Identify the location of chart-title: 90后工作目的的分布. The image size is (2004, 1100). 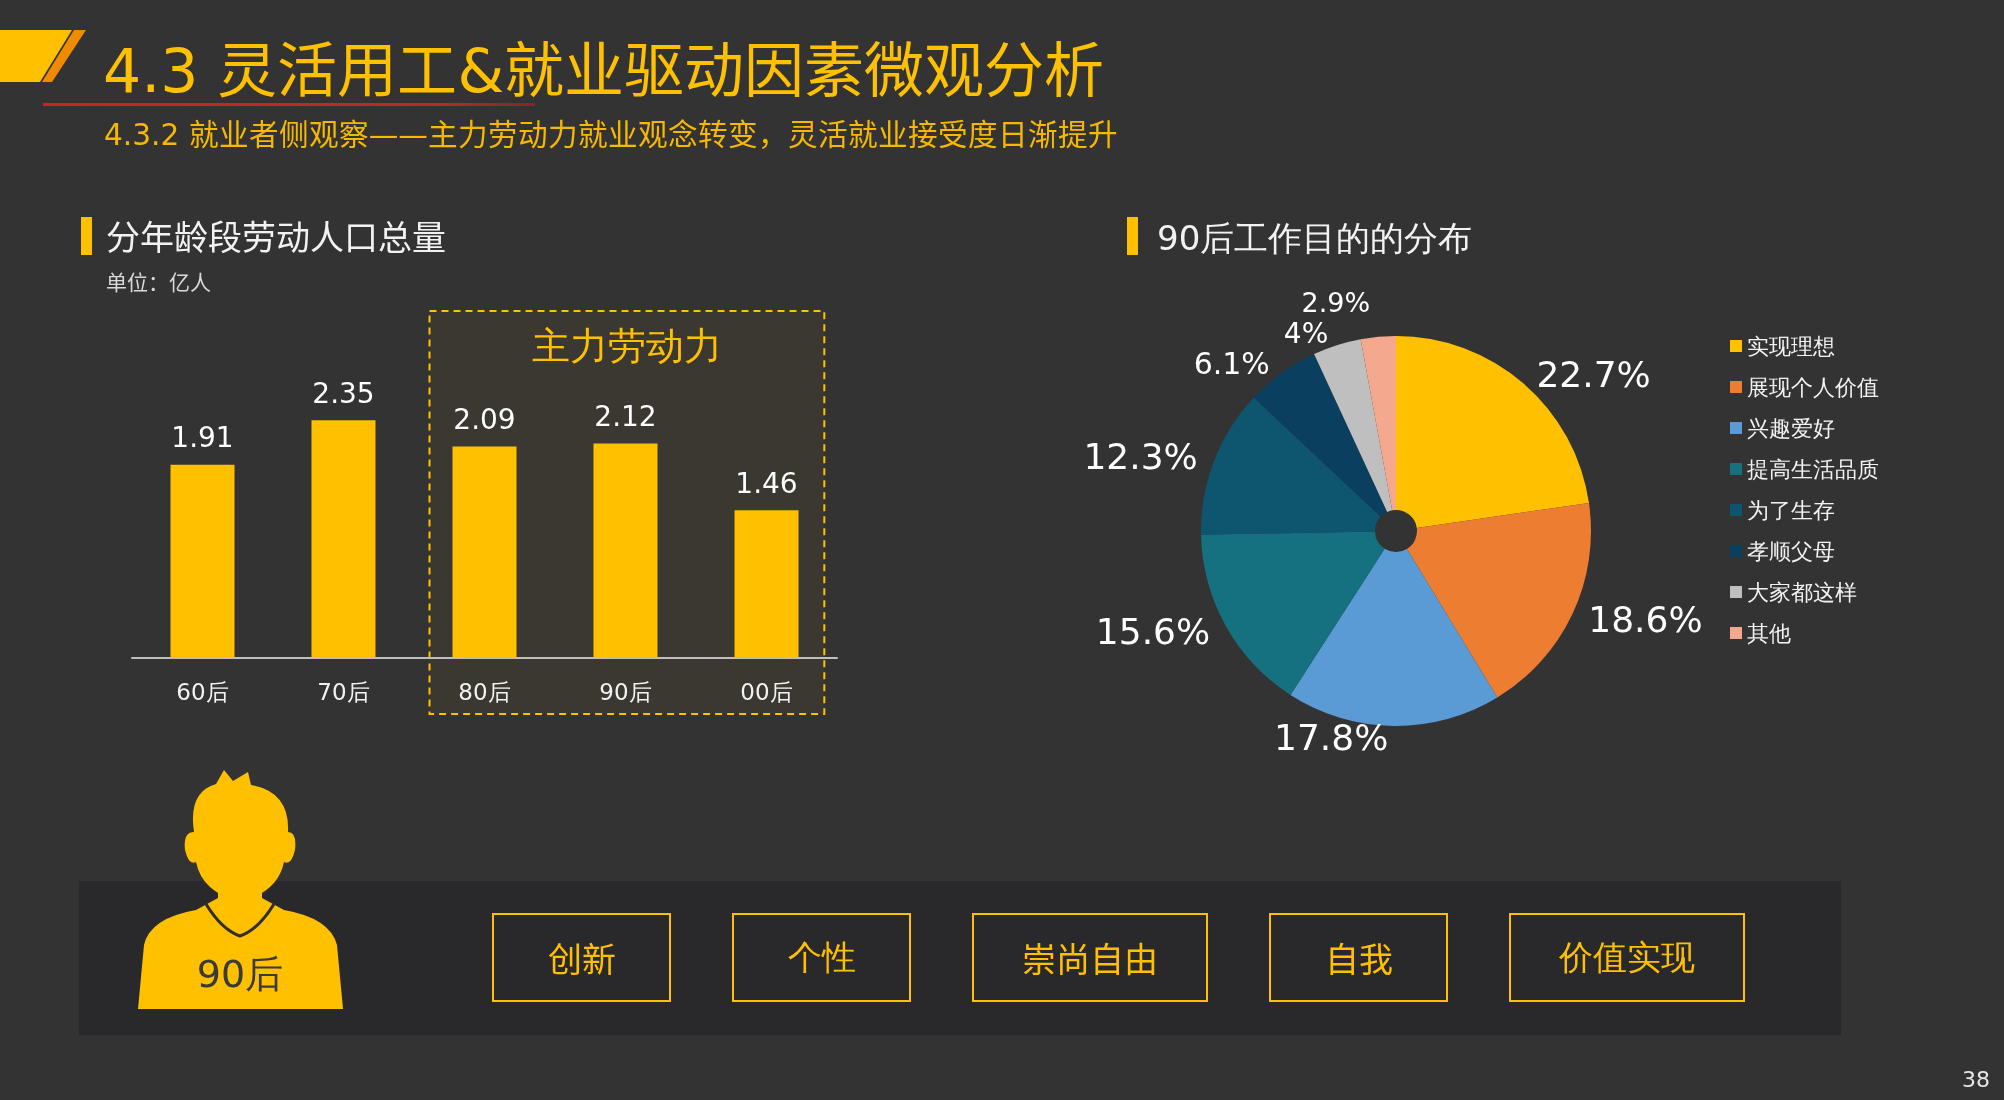
(1315, 238).